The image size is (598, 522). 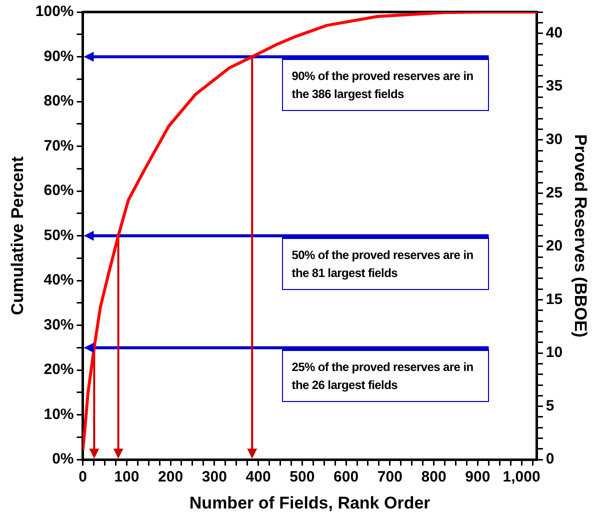 I want to click on ref-line-label: 50% of the proved reserves are in the 81 largest fields, so click(x=385, y=263).